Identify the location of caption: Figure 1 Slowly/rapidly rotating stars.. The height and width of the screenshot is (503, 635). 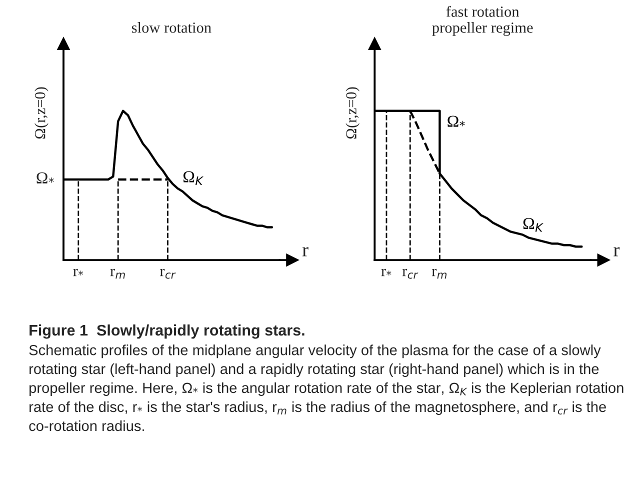
(167, 331).